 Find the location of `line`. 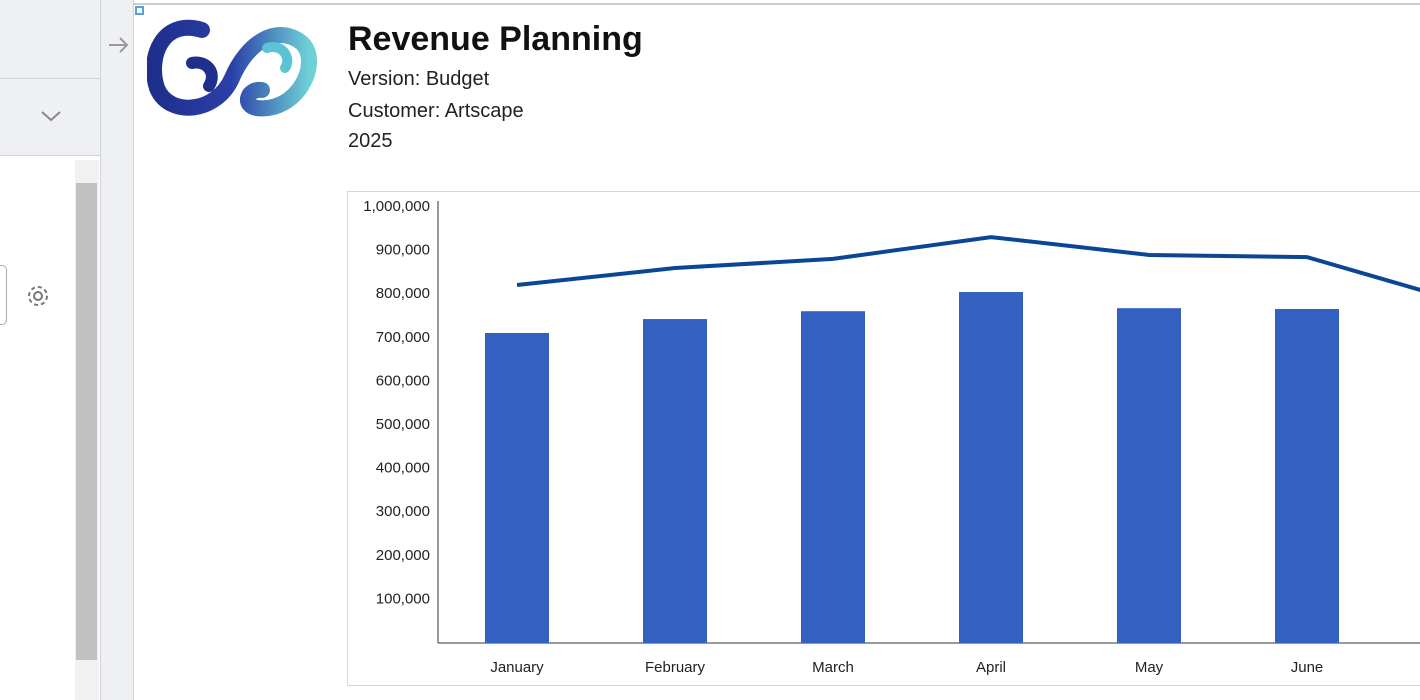

line is located at coordinates (968, 263).